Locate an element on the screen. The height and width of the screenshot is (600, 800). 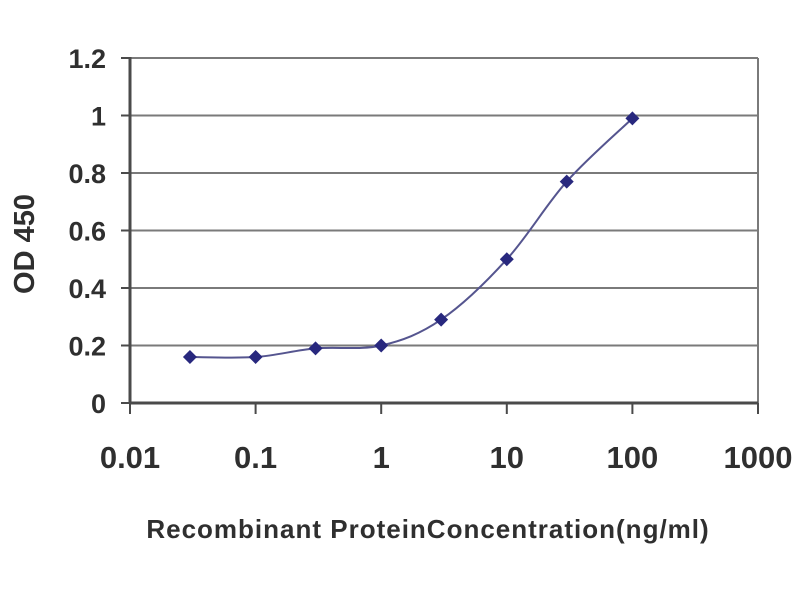
x-tick-label: 1000 is located at coordinates (758, 457).